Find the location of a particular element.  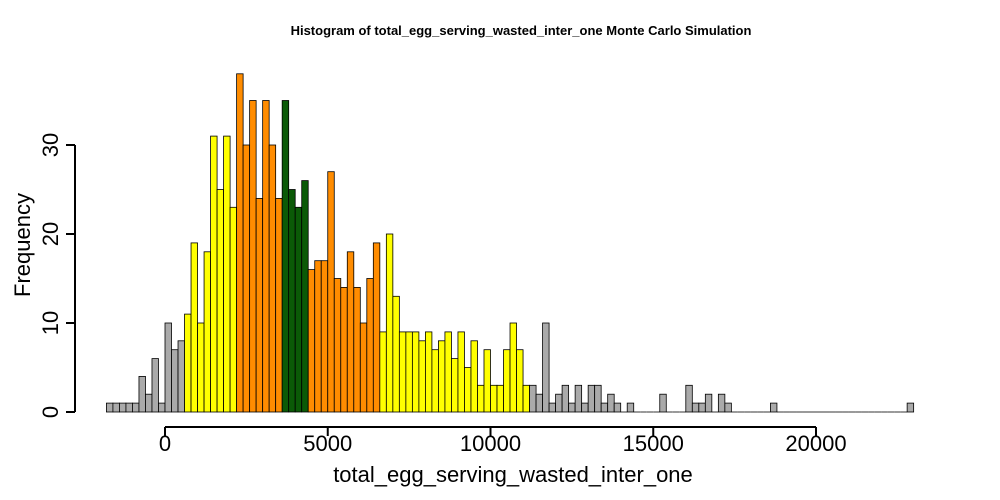

y-tick-label: 10 is located at coordinates (50, 323).